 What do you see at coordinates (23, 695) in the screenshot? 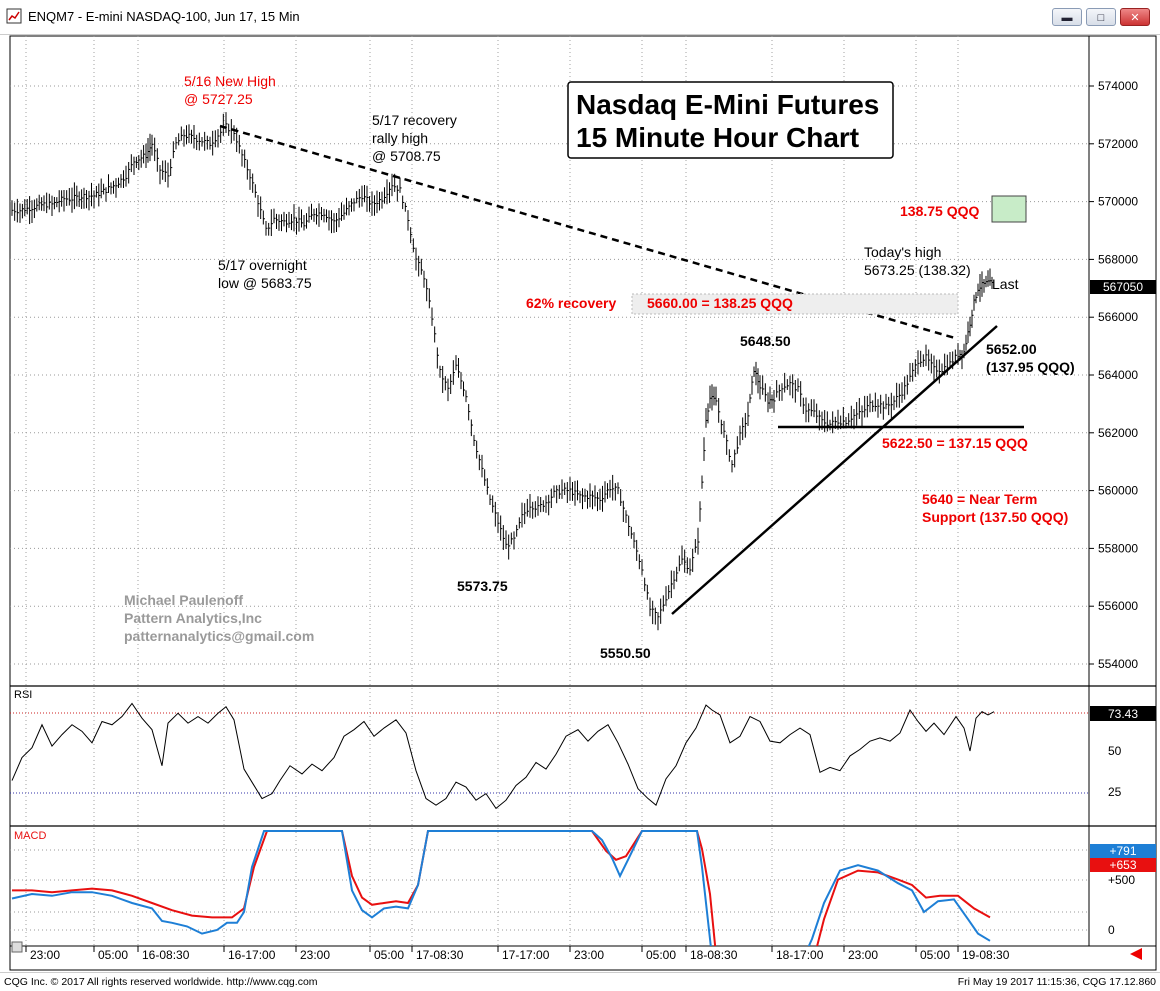
I see `rsi-title: RSI` at bounding box center [23, 695].